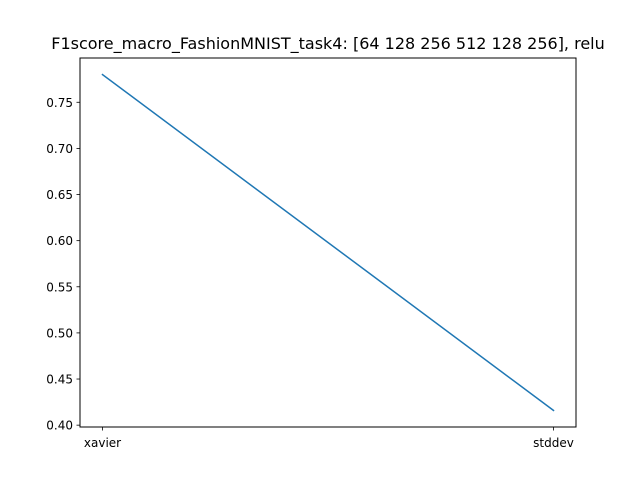 The height and width of the screenshot is (480, 640). Describe the element at coordinates (59, 333) in the screenshot. I see `y-tick-label: 0.50` at that location.